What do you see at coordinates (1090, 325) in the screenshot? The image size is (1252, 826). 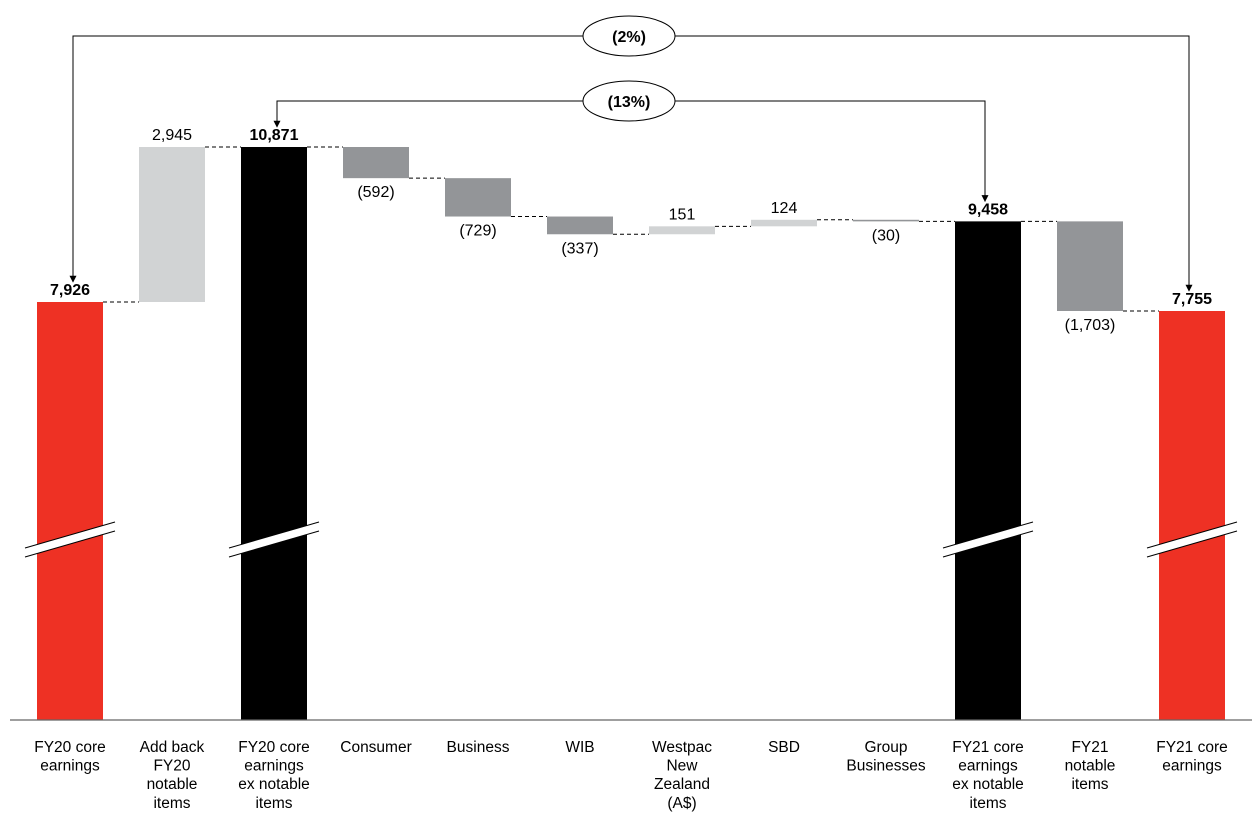 I see `data-label-fy21-notable-items: (1,703)` at bounding box center [1090, 325].